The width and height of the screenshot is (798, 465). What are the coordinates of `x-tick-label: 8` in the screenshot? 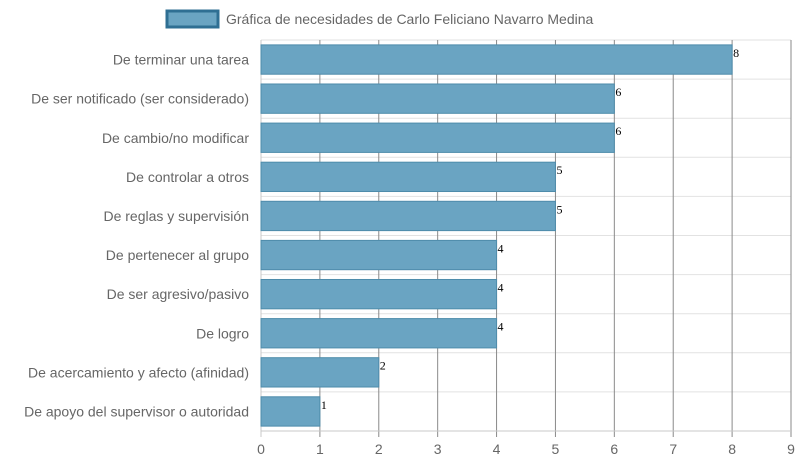 It's located at (732, 449).